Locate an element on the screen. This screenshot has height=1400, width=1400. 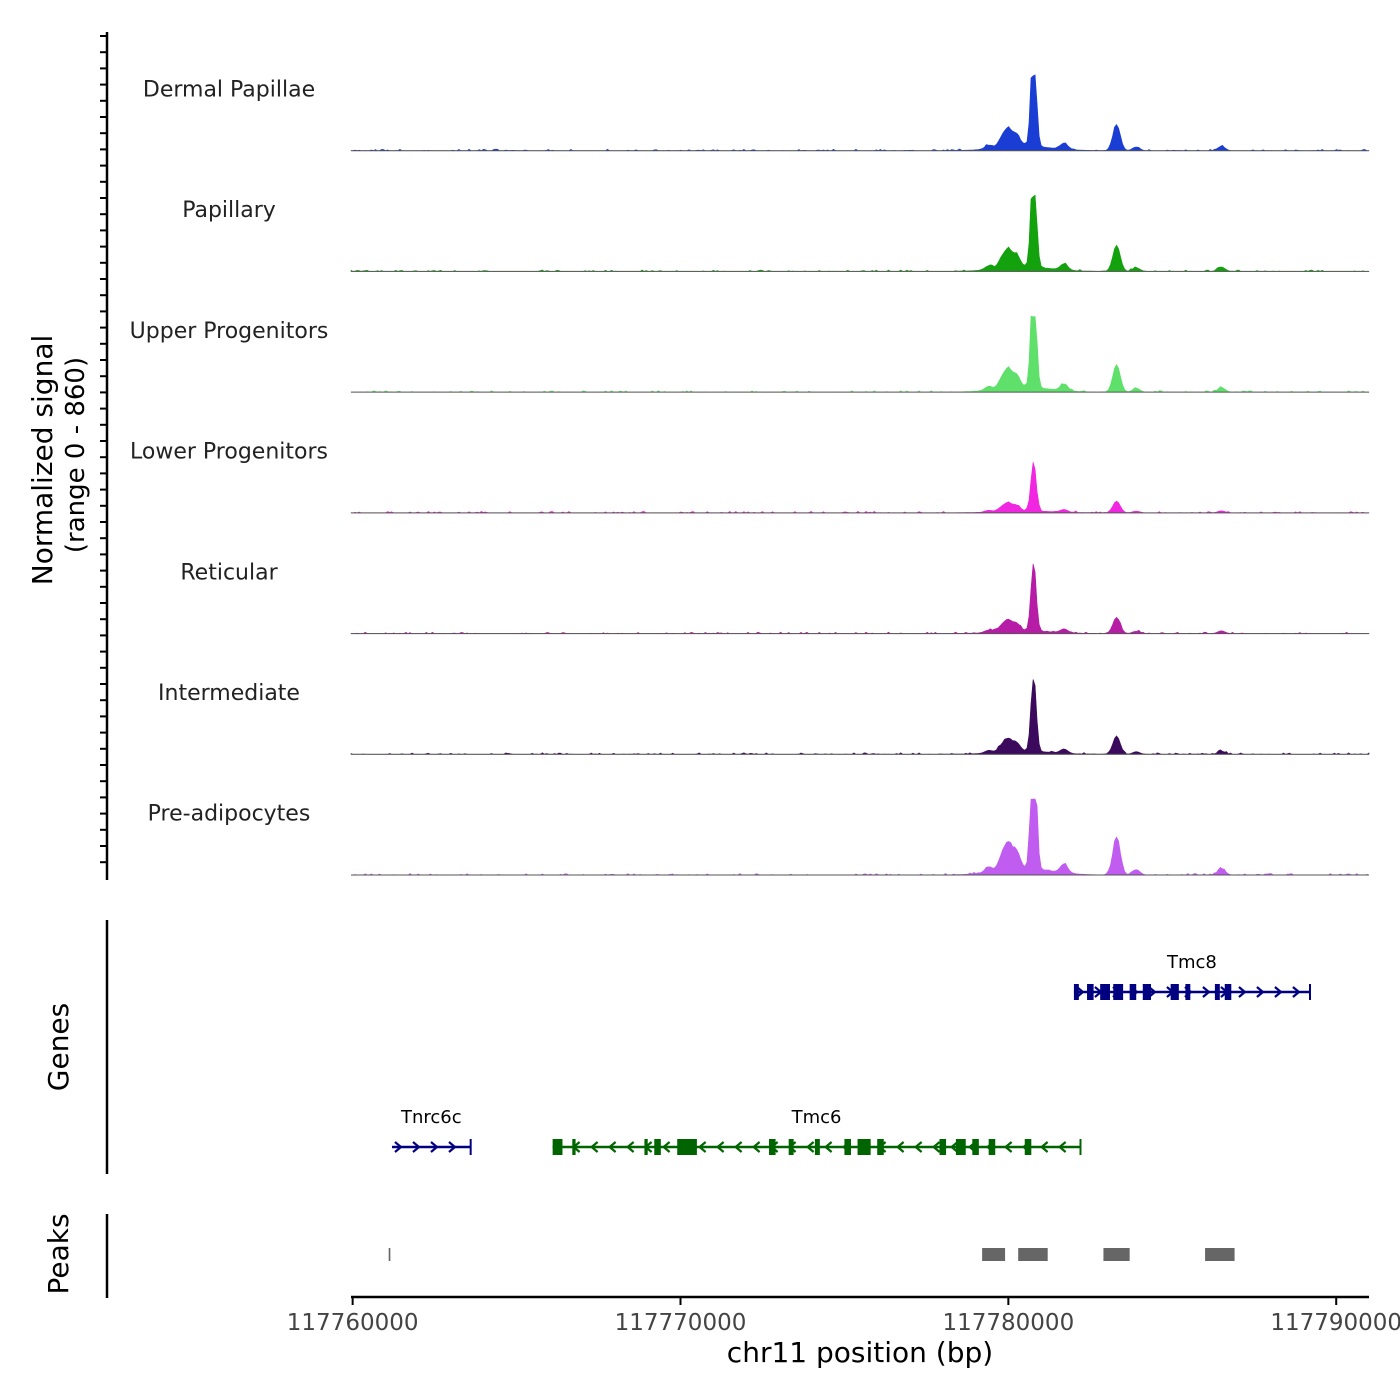
genes-track-label: Genes is located at coordinates (58, 1047).